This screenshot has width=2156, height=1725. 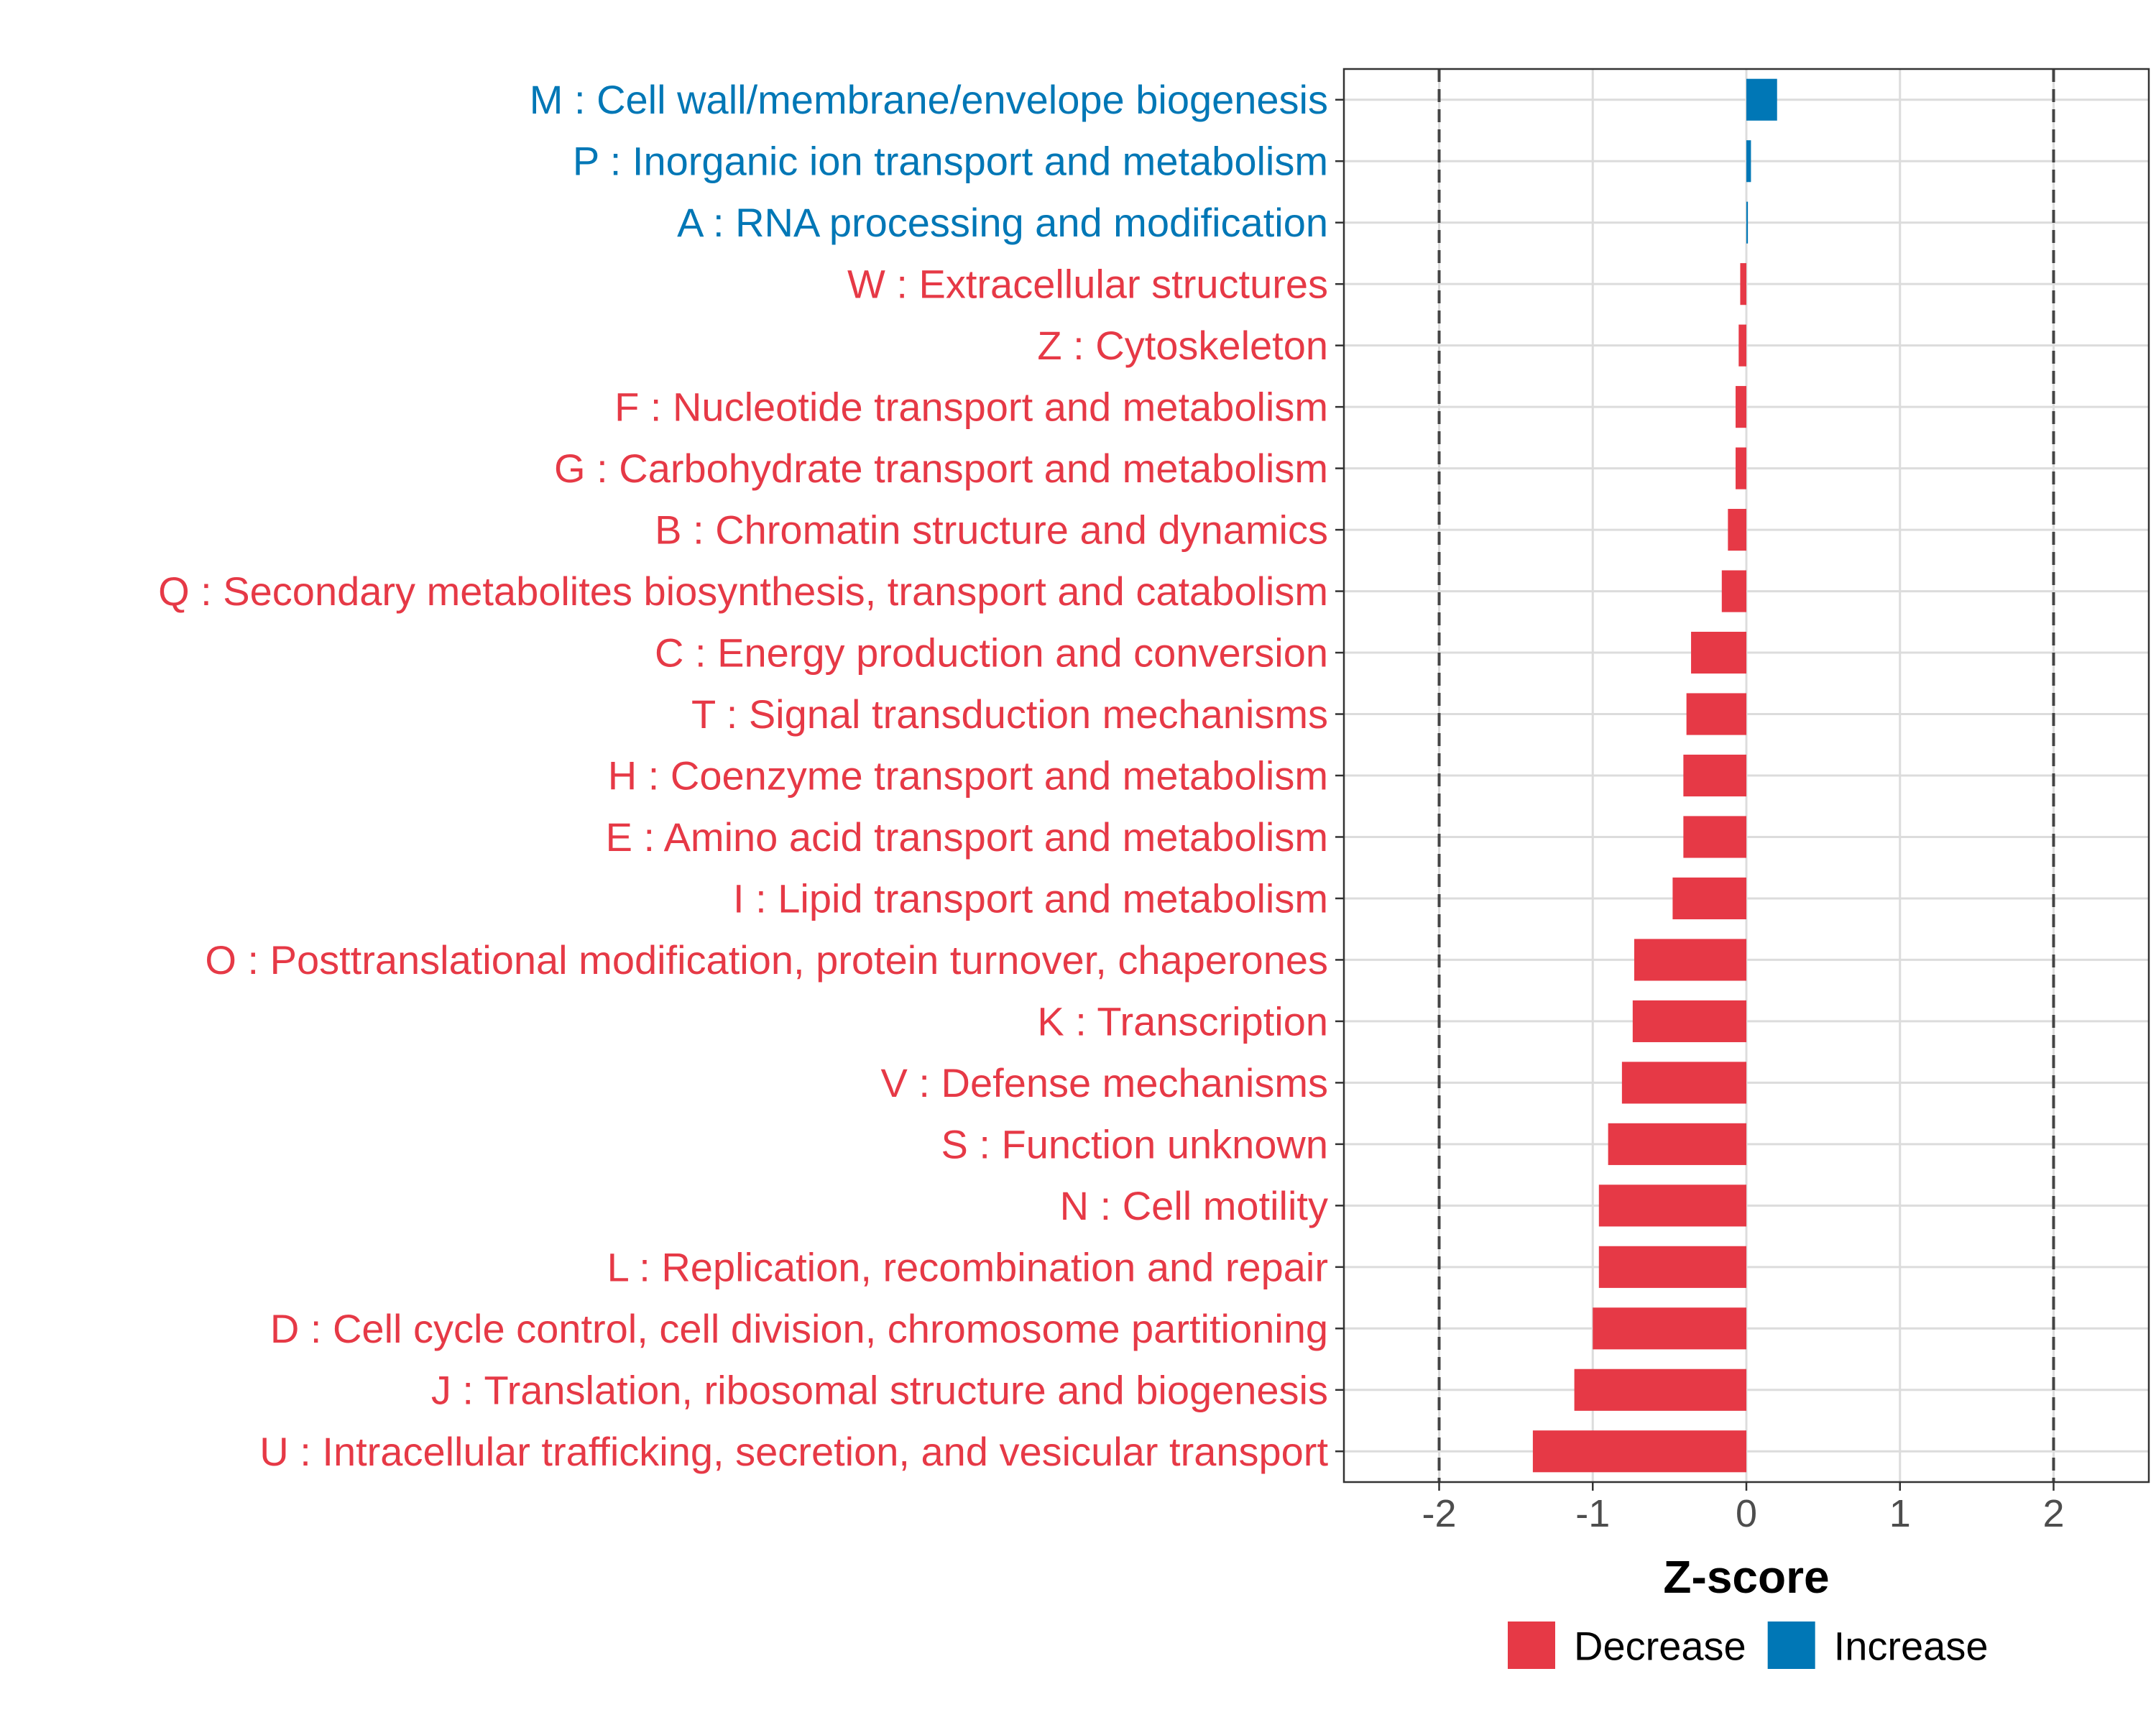 I want to click on x-tick-label: 2, so click(x=2053, y=1513).